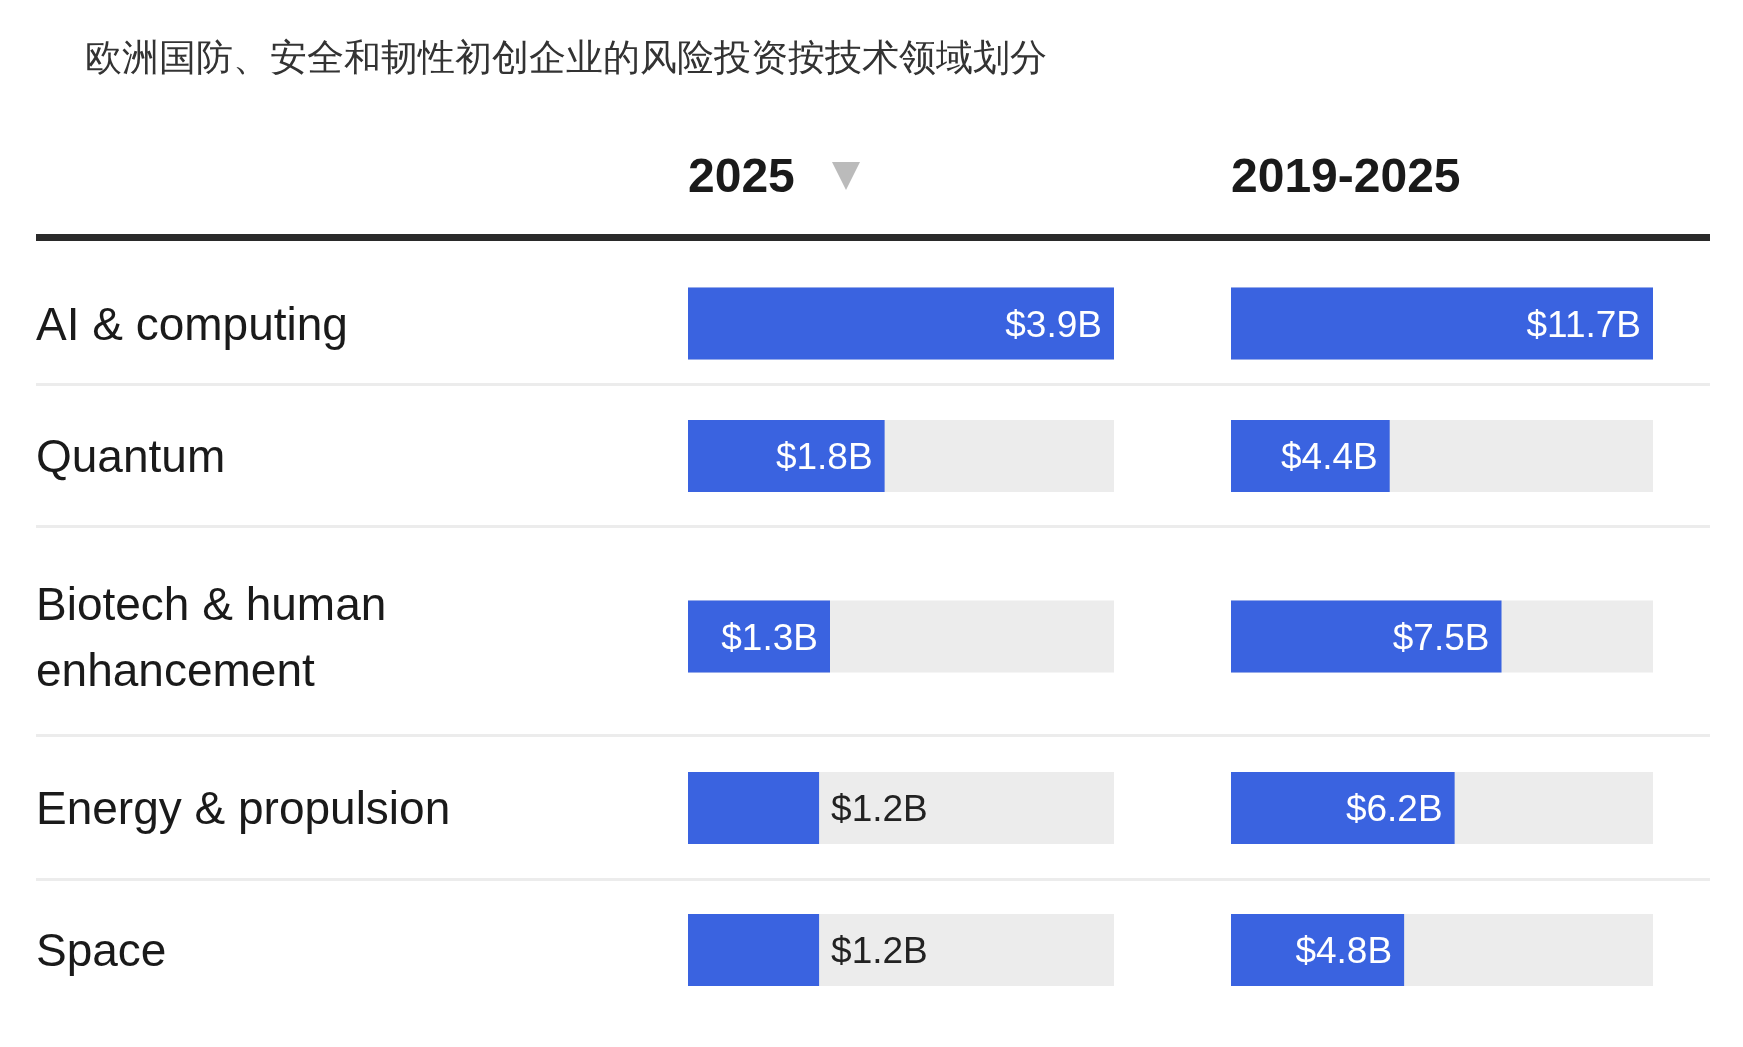 The height and width of the screenshot is (1047, 1743). What do you see at coordinates (192, 323) in the screenshot?
I see `y-tick-label: AI & computing` at bounding box center [192, 323].